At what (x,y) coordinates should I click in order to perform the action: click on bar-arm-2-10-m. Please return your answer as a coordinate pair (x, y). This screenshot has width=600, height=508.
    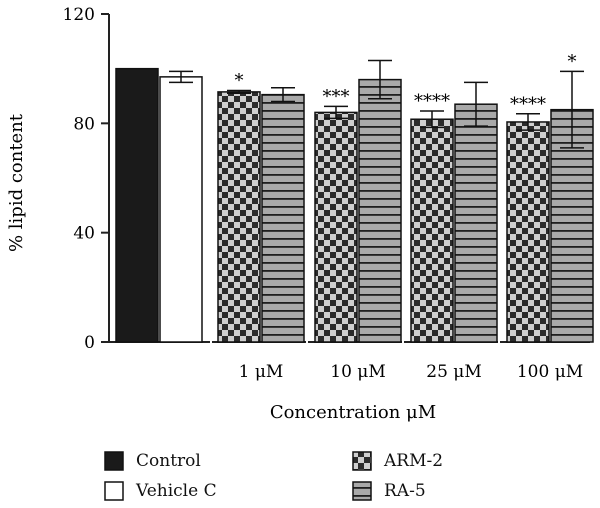
    Looking at the image, I should click on (336, 227).